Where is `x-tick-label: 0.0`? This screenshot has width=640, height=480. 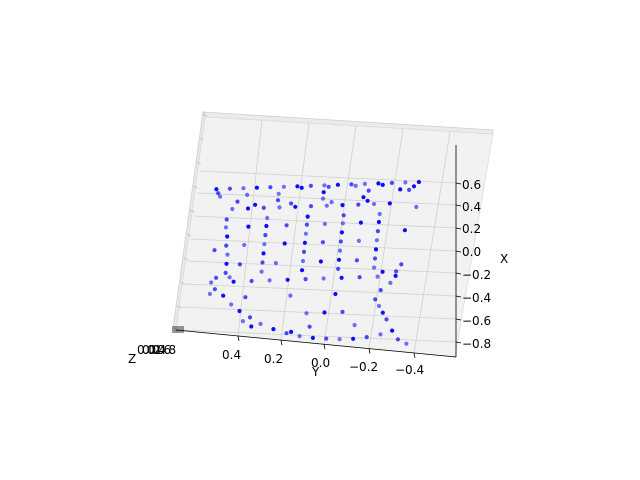
x-tick-label: 0.0 is located at coordinates (471, 252).